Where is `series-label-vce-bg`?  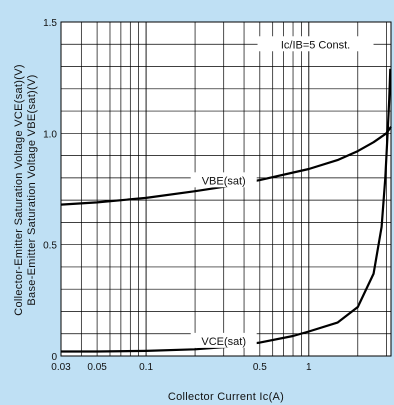 series-label-vce-bg is located at coordinates (223, 340).